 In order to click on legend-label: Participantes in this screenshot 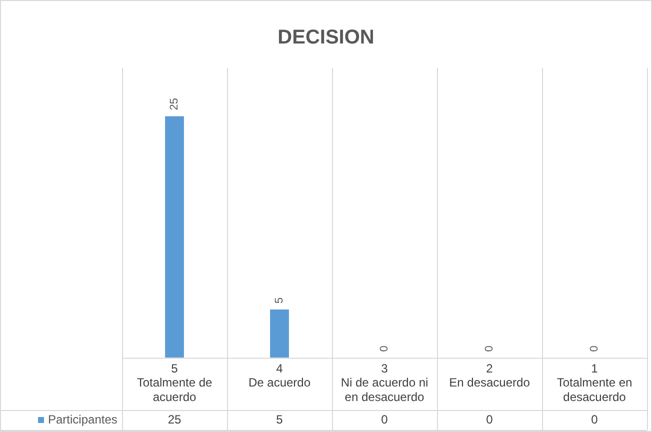, I will do `click(83, 419)`.